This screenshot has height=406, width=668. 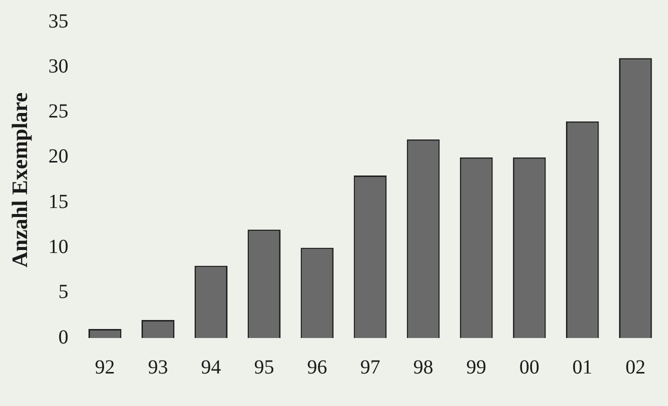 What do you see at coordinates (582, 367) in the screenshot?
I see `x-tick-label: 01` at bounding box center [582, 367].